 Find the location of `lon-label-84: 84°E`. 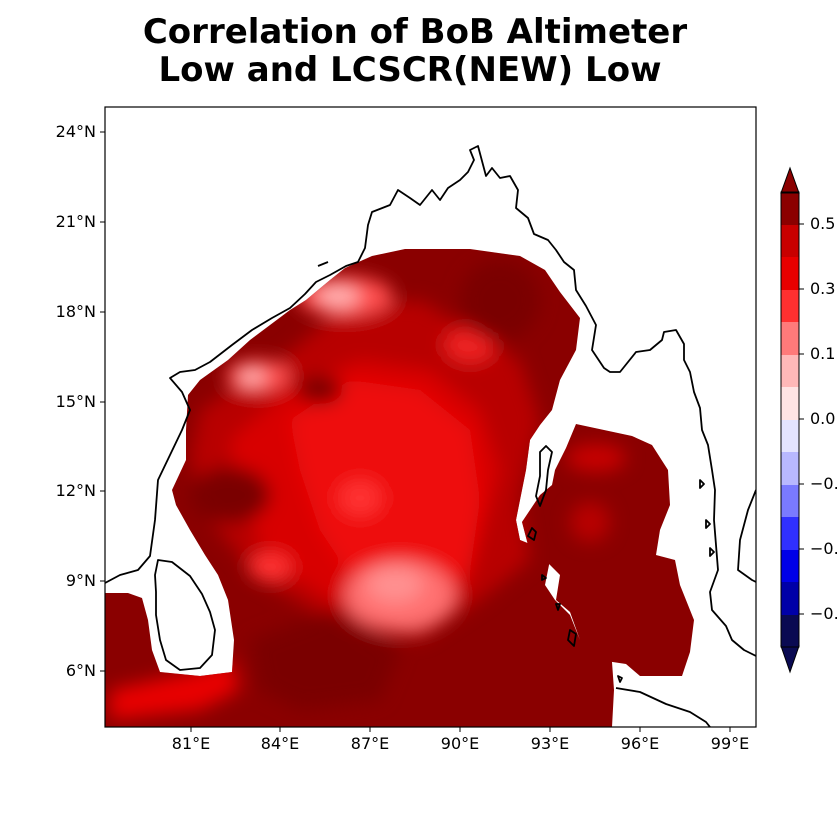

lon-label-84: 84°E is located at coordinates (280, 743).